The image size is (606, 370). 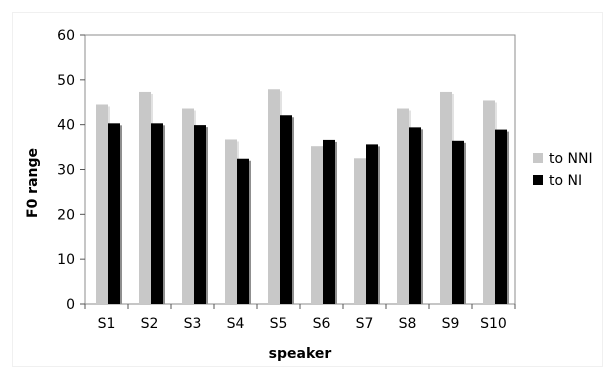 What do you see at coordinates (563, 170) in the screenshot?
I see `legend: to NNI to NI` at bounding box center [563, 170].